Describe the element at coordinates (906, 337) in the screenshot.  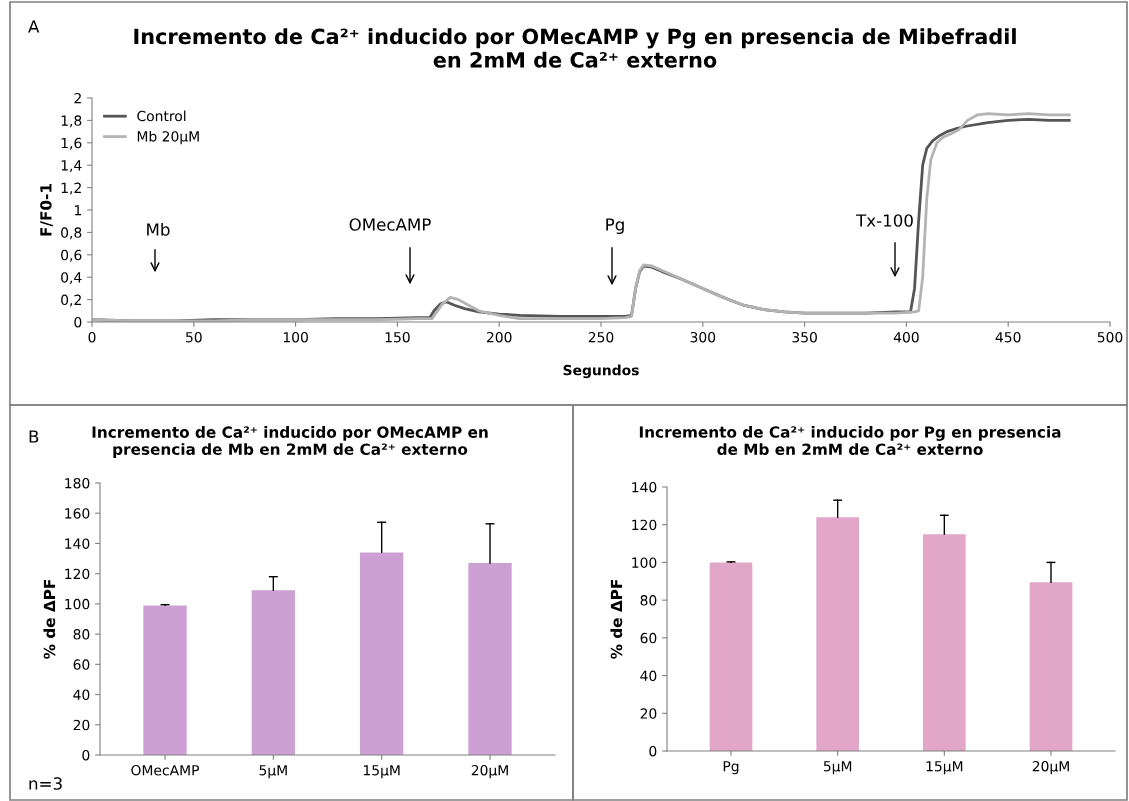
I see `x-tick-label: 400` at that location.